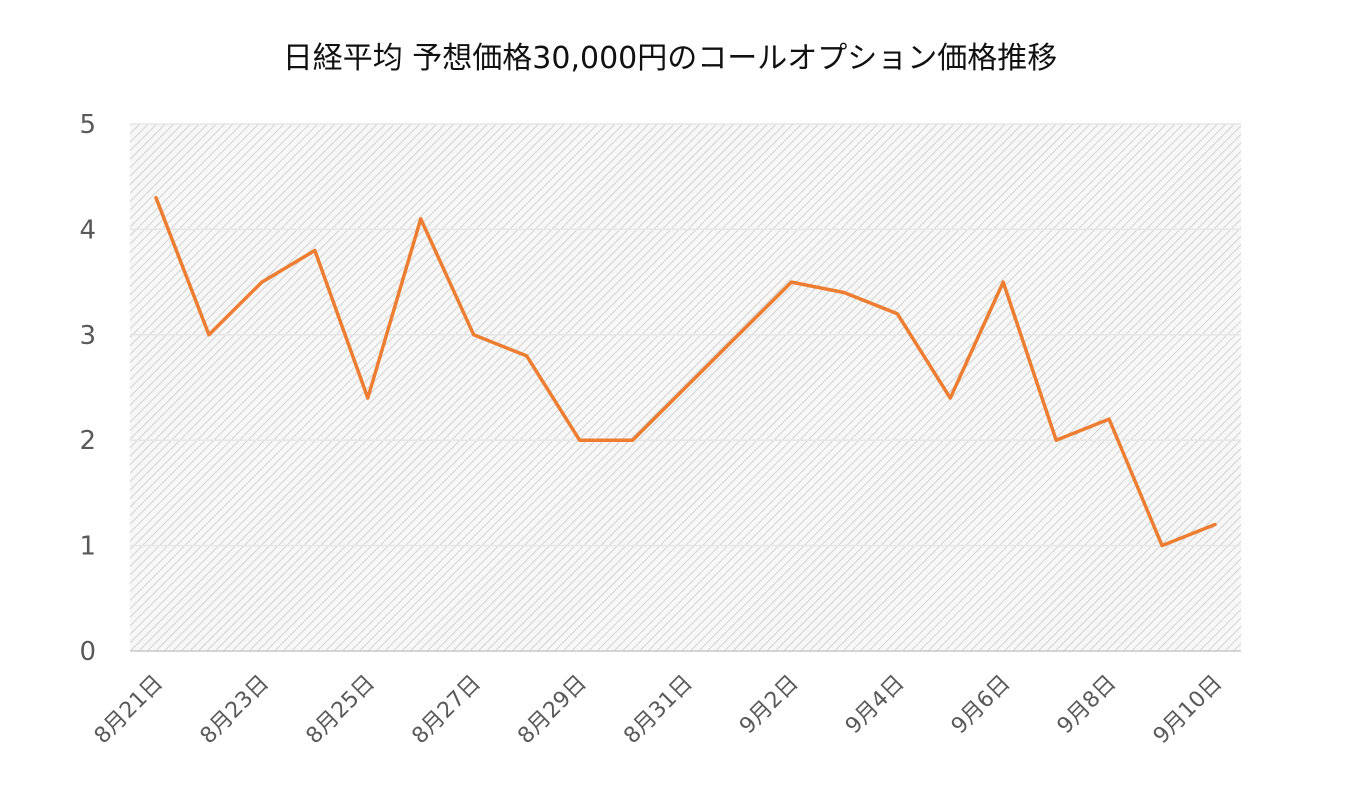 This screenshot has width=1354, height=808. Describe the element at coordinates (341, 710) in the screenshot. I see `x-tick-label: 8月25日` at that location.